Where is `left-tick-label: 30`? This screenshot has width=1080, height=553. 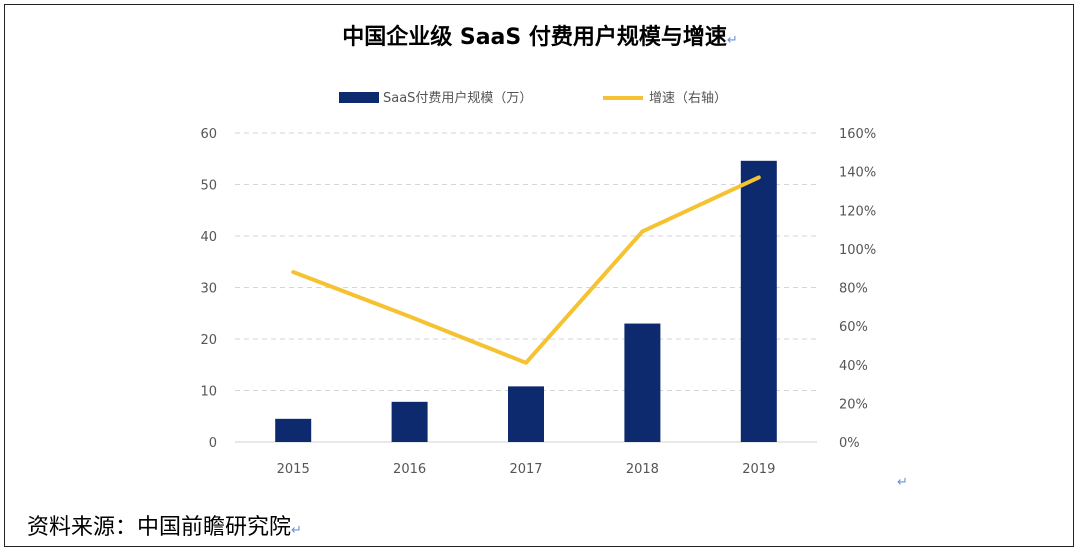
left-tick-label: 30 is located at coordinates (208, 289).